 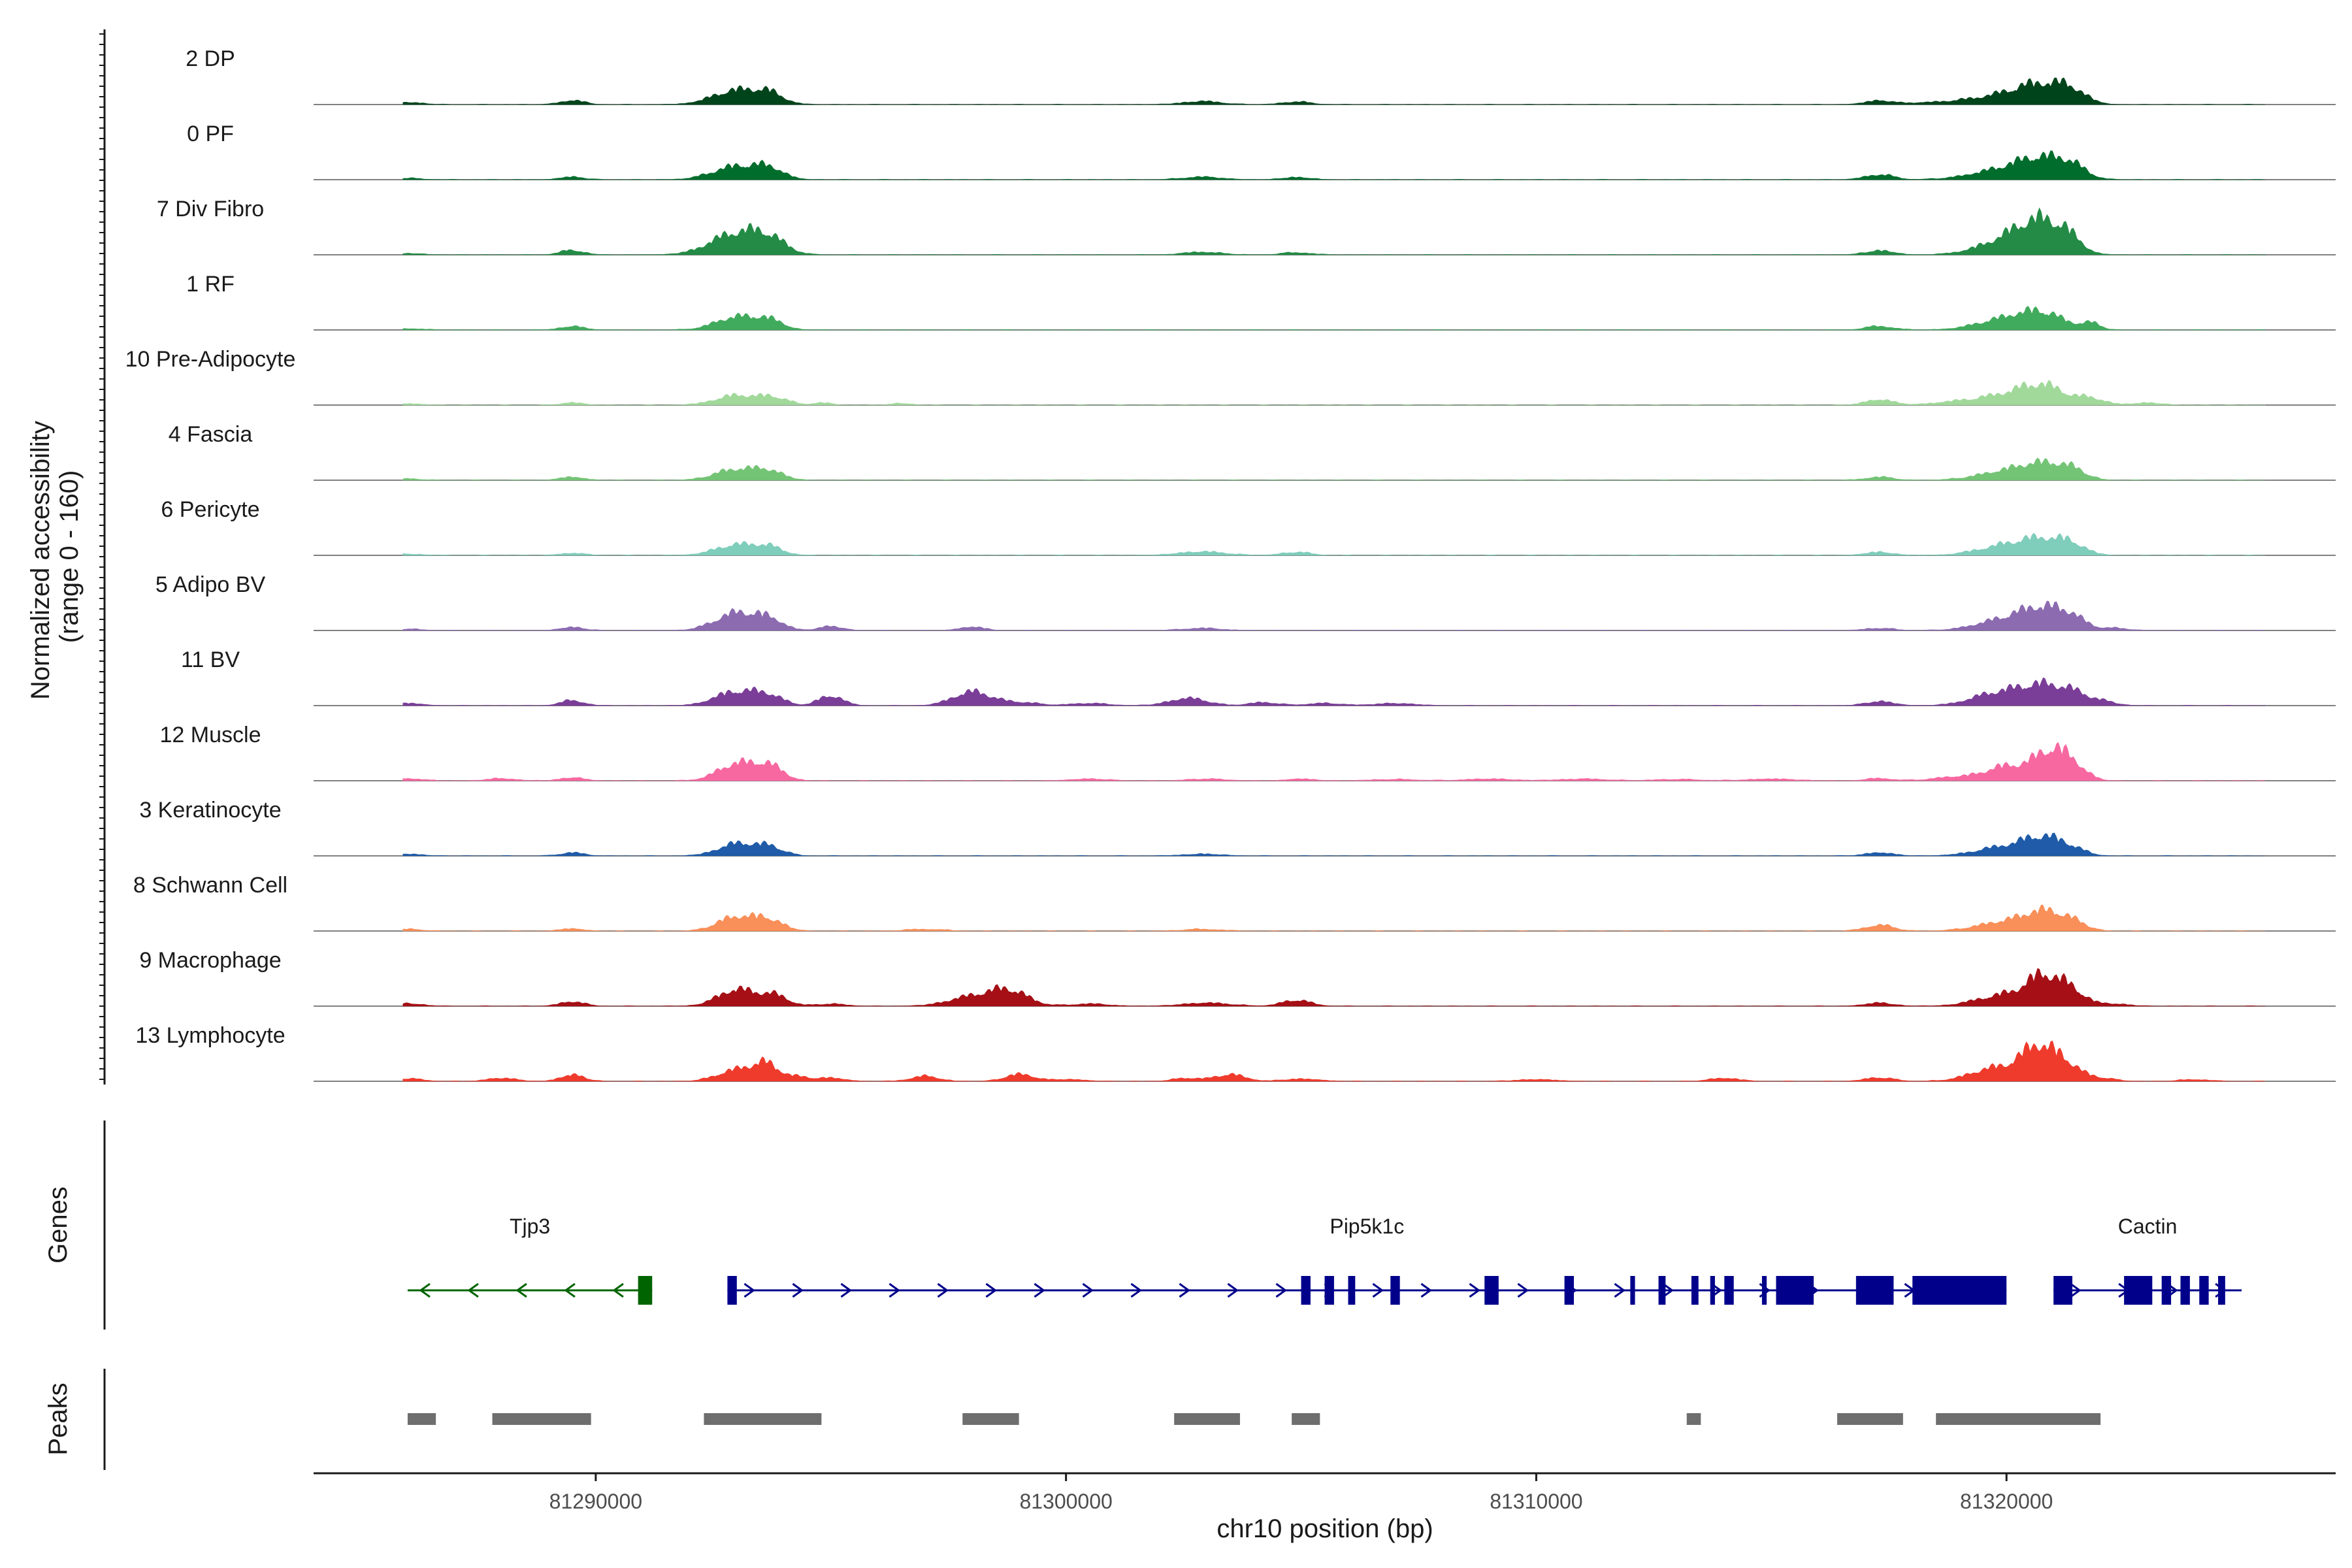 I want to click on peak-regions, so click(x=1254, y=1419).